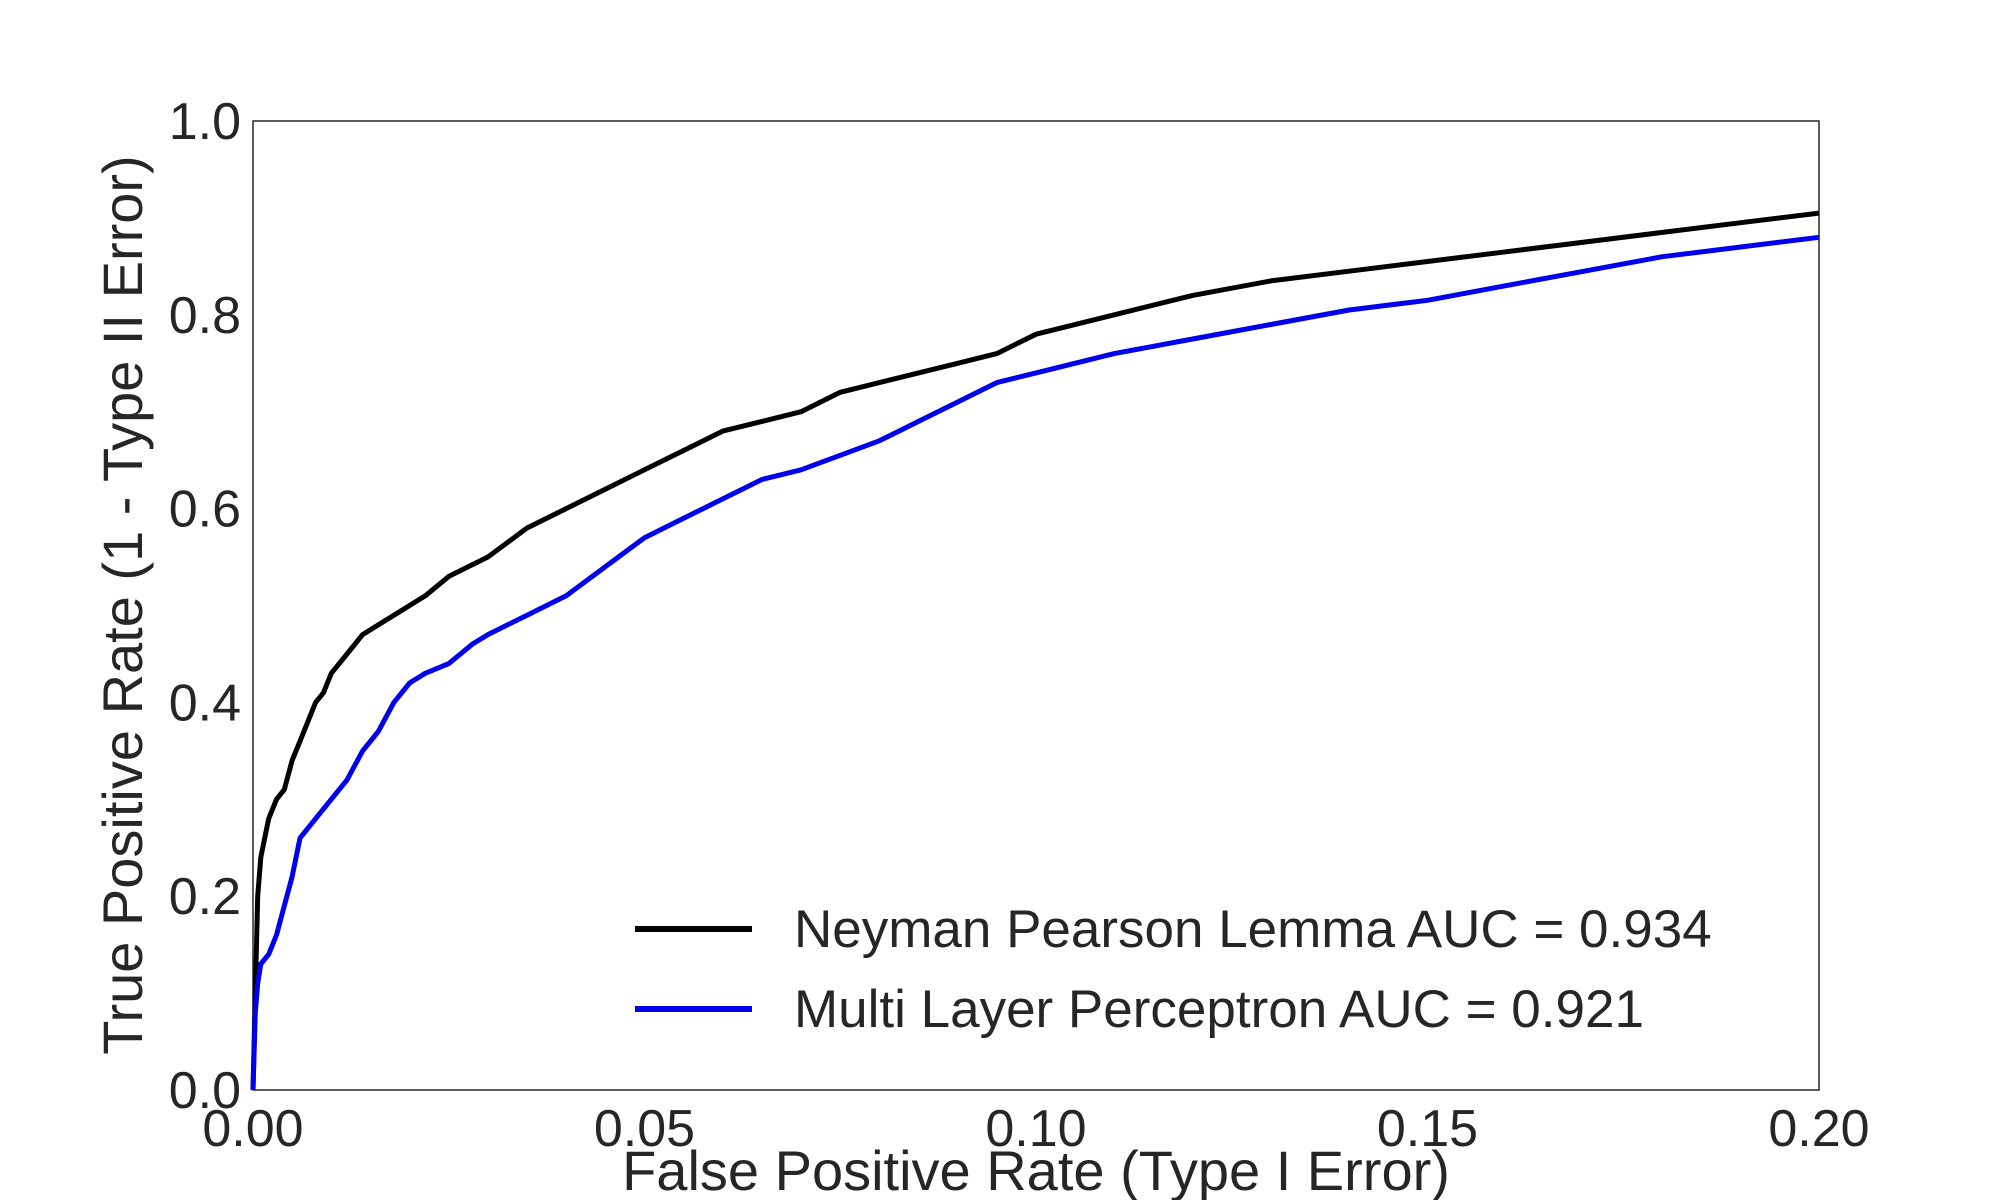  What do you see at coordinates (205, 1091) in the screenshot?
I see `y-tick-label: 0.0` at bounding box center [205, 1091].